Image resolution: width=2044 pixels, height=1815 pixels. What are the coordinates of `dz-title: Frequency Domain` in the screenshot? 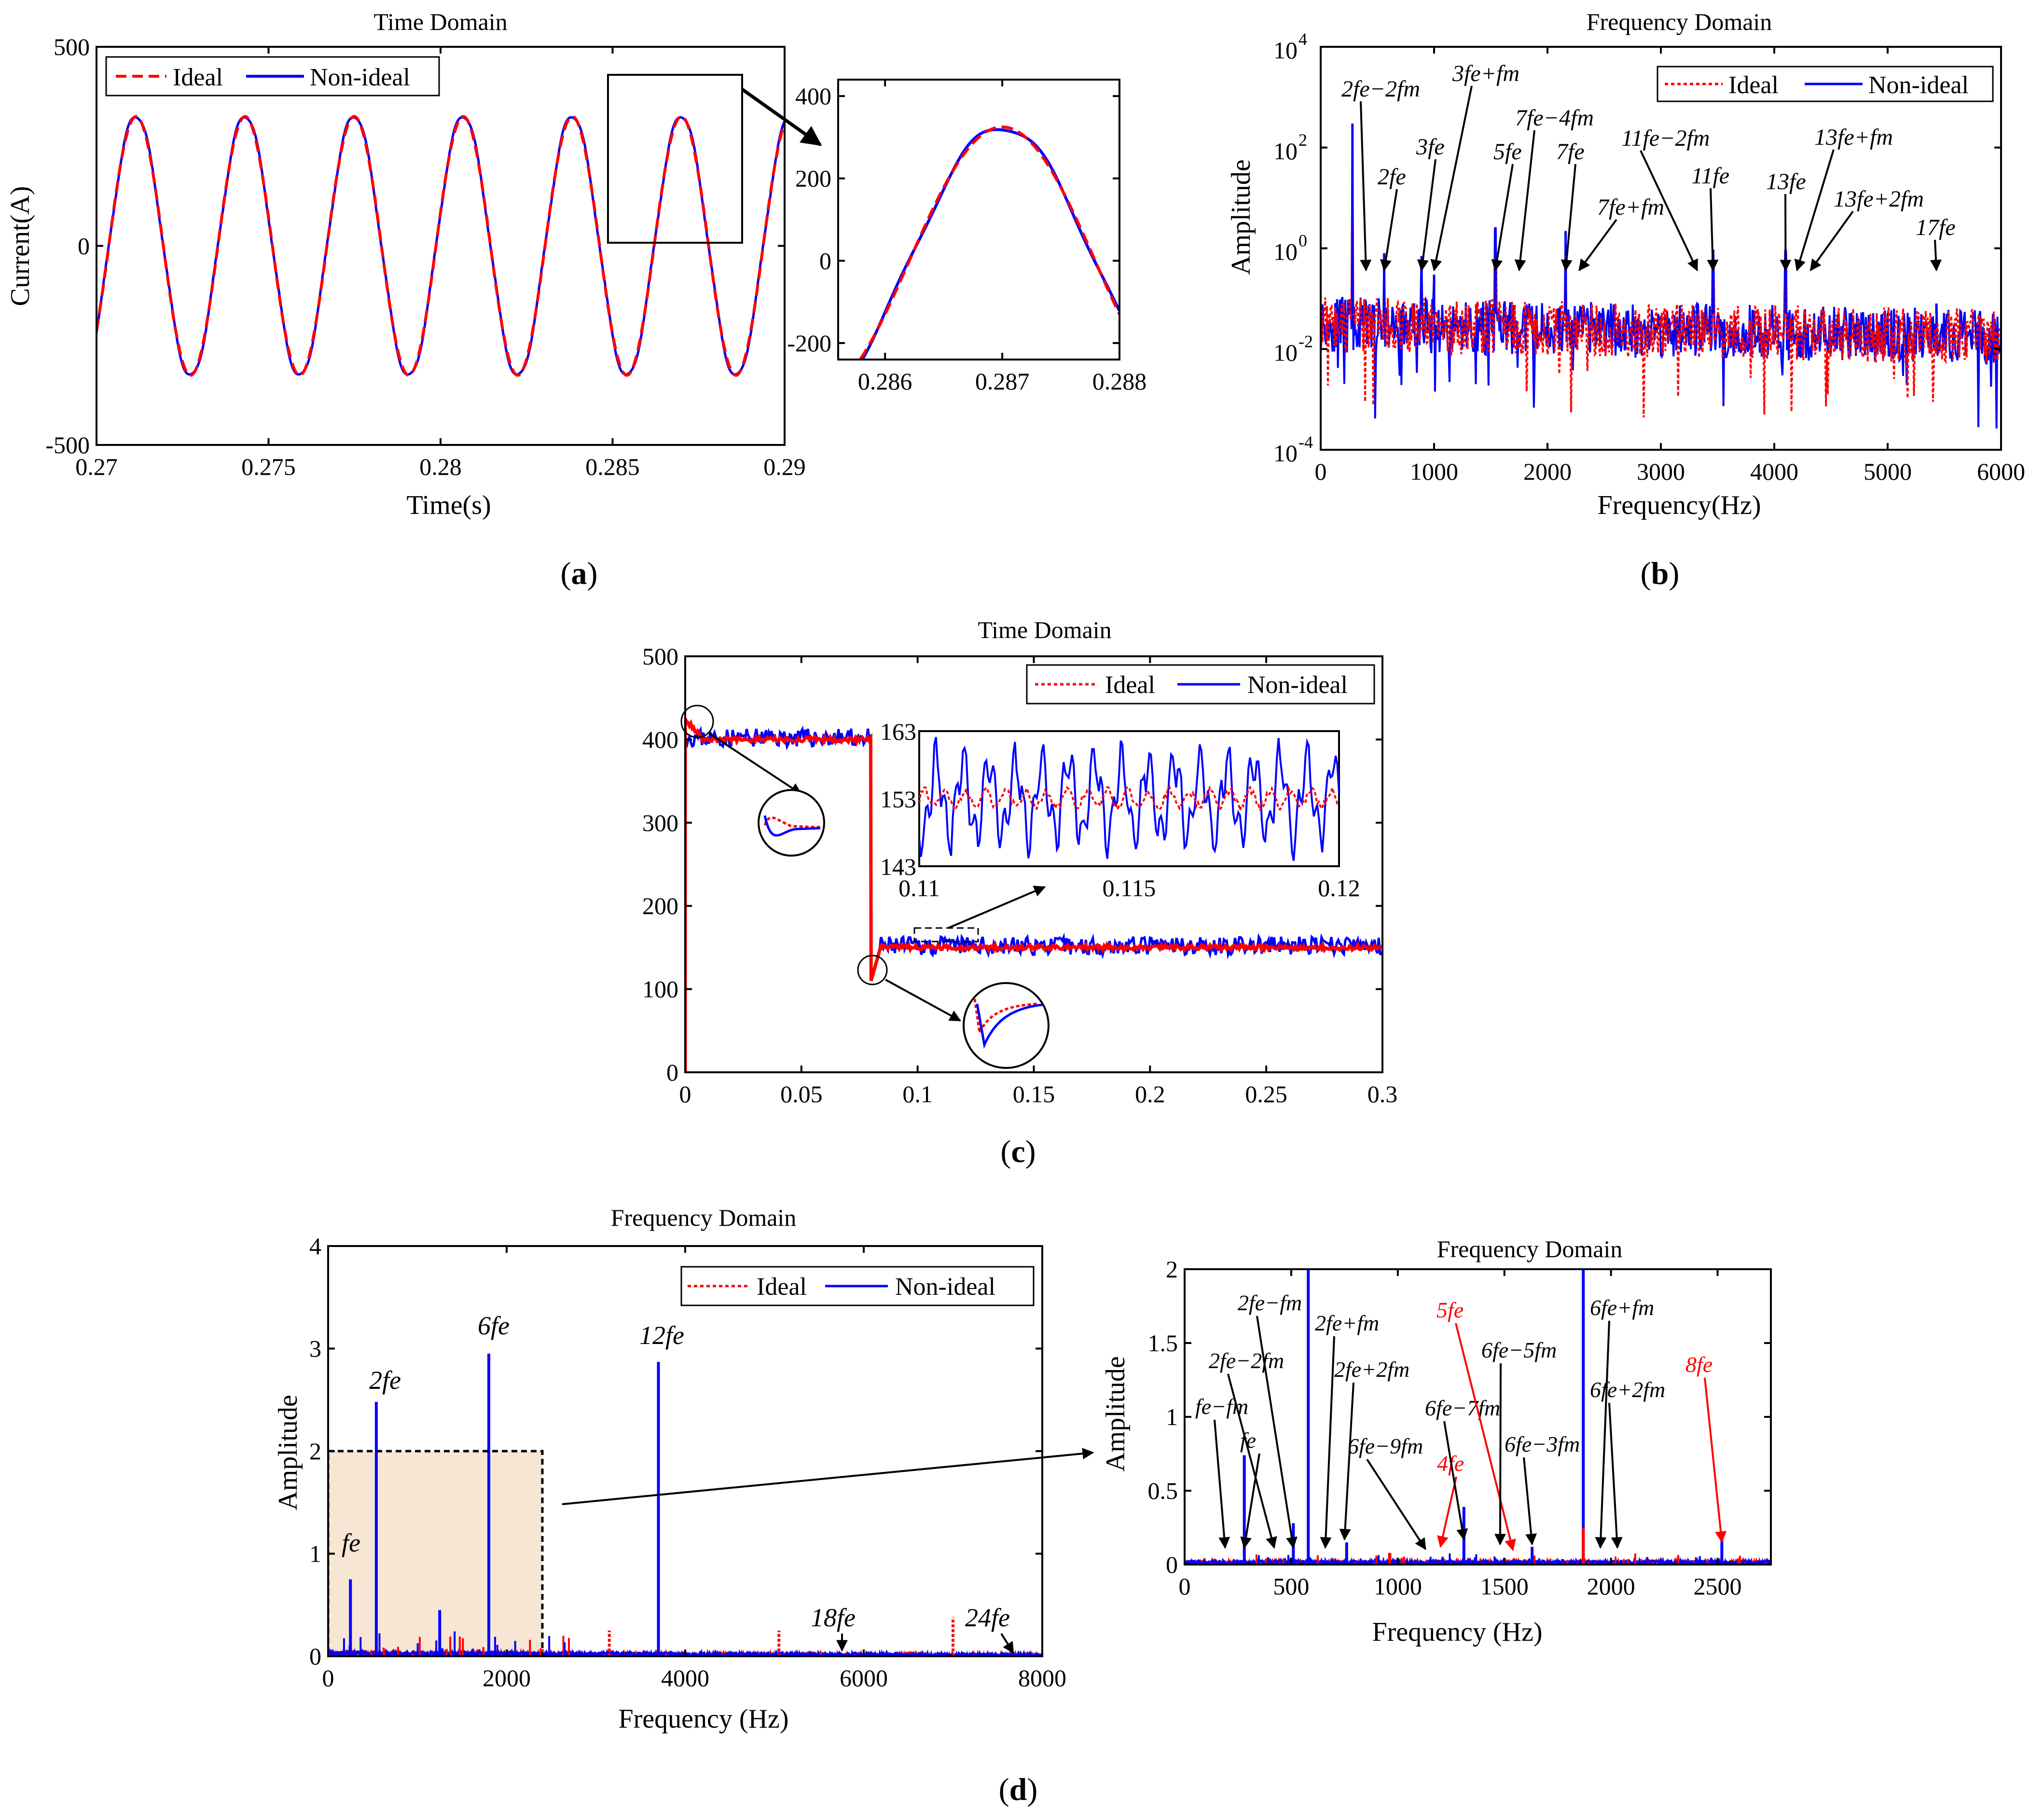 It's located at (1530, 1248).